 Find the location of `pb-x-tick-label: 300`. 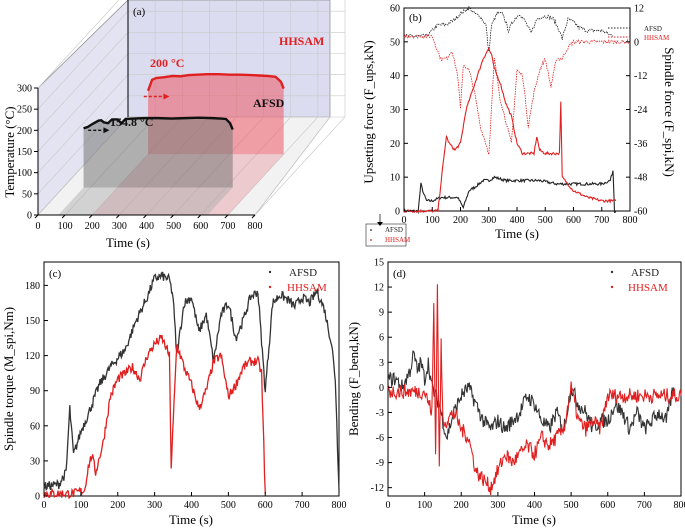

pb-x-tick-label: 300 is located at coordinates (488, 220).